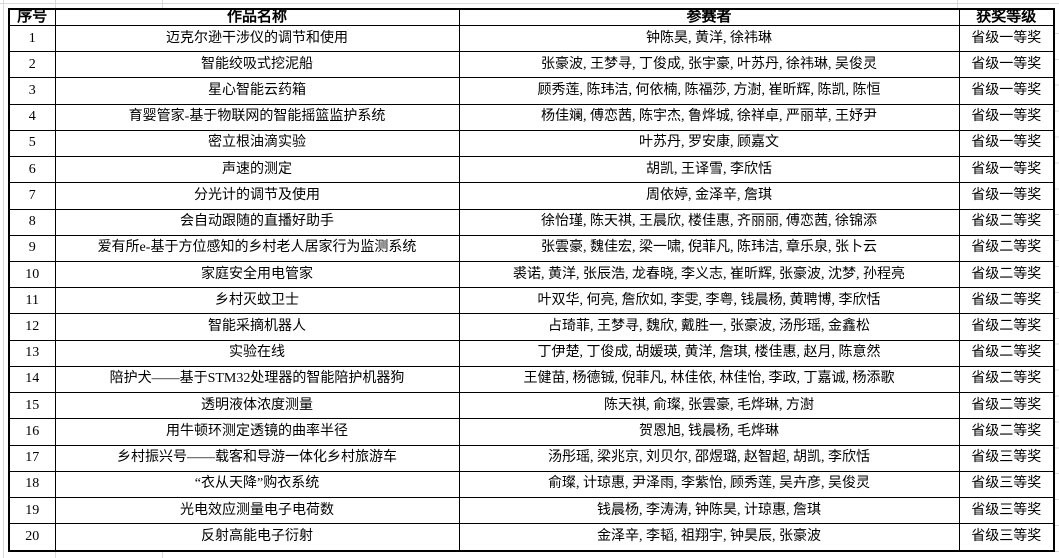 This screenshot has width=1059, height=558. Describe the element at coordinates (709, 65) in the screenshot. I see `cell-participants: 张豪波, 王梦寻, 丁俊成, 张宇豪, 叶苏丹, 徐祎琳, 吴俊灵` at that location.